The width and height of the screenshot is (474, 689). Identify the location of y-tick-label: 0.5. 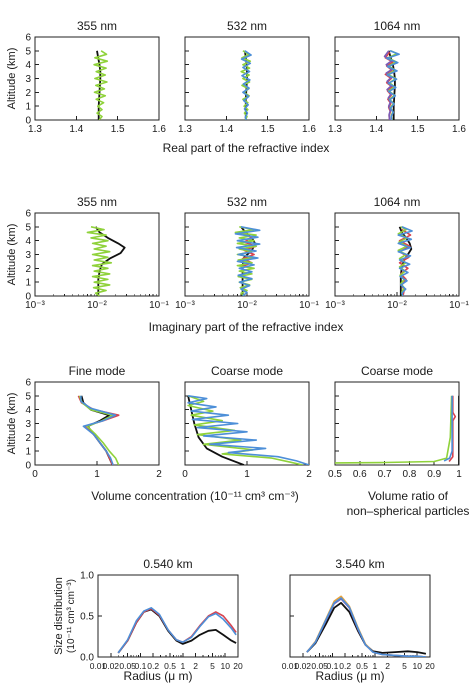
(87, 617).